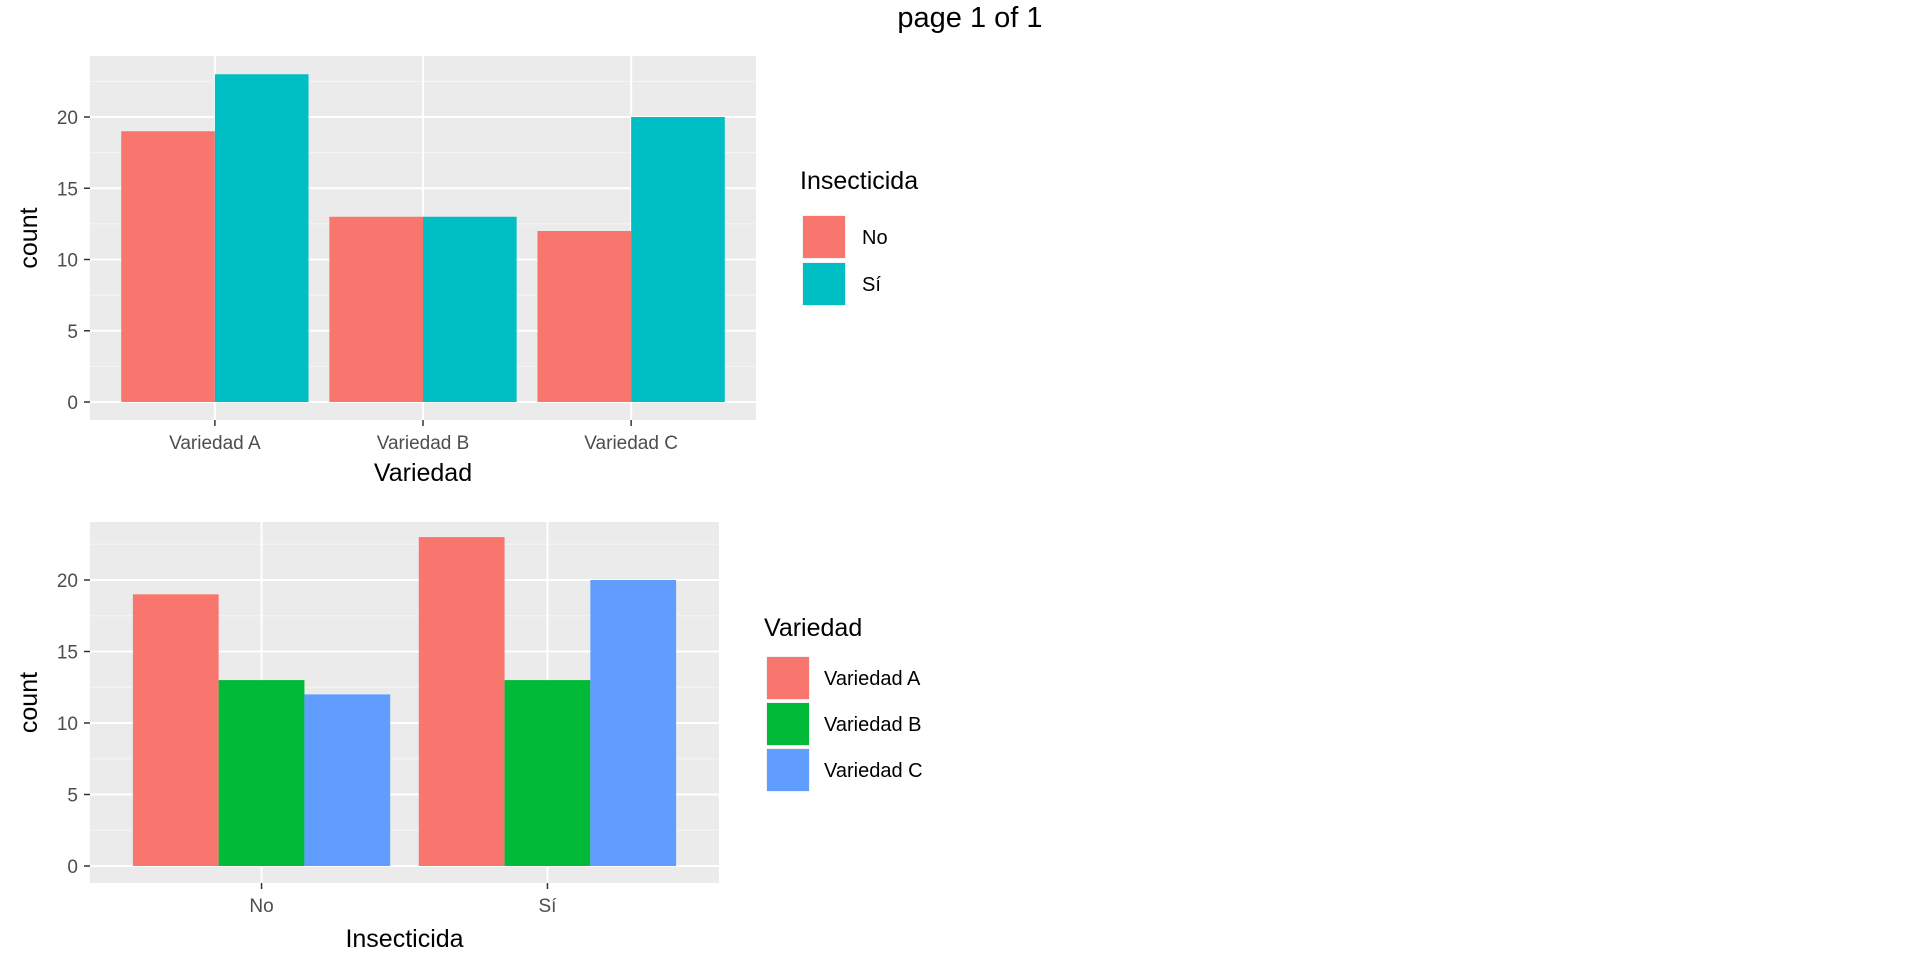  Describe the element at coordinates (872, 725) in the screenshot. I see `legend-label-variedad-b: Variedad B` at that location.